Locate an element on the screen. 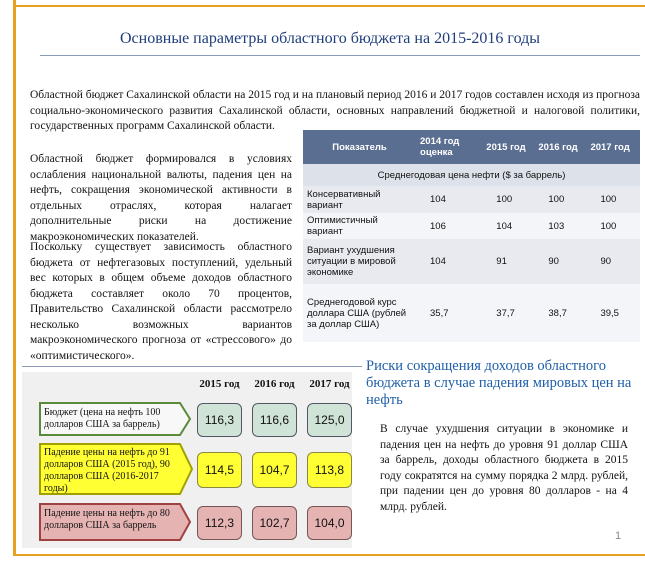 This screenshot has height=562, width=645. value-box: 104,7 is located at coordinates (274, 470).